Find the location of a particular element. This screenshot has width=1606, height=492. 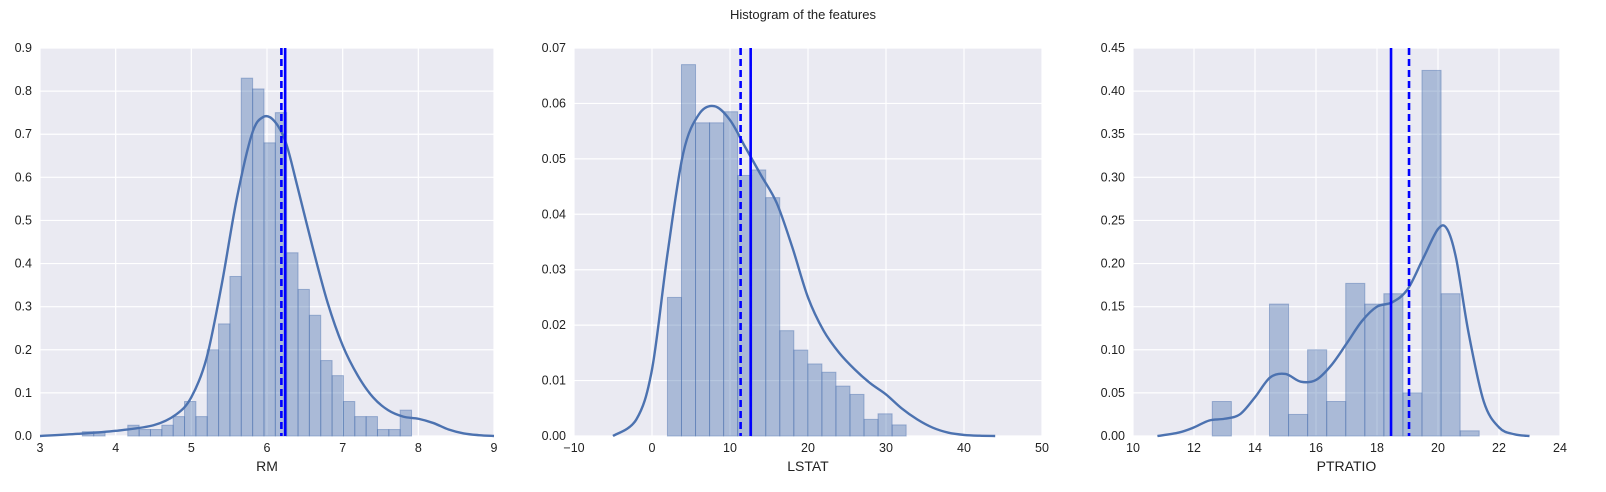

y-tick-label: 0.8 is located at coordinates (23, 91).